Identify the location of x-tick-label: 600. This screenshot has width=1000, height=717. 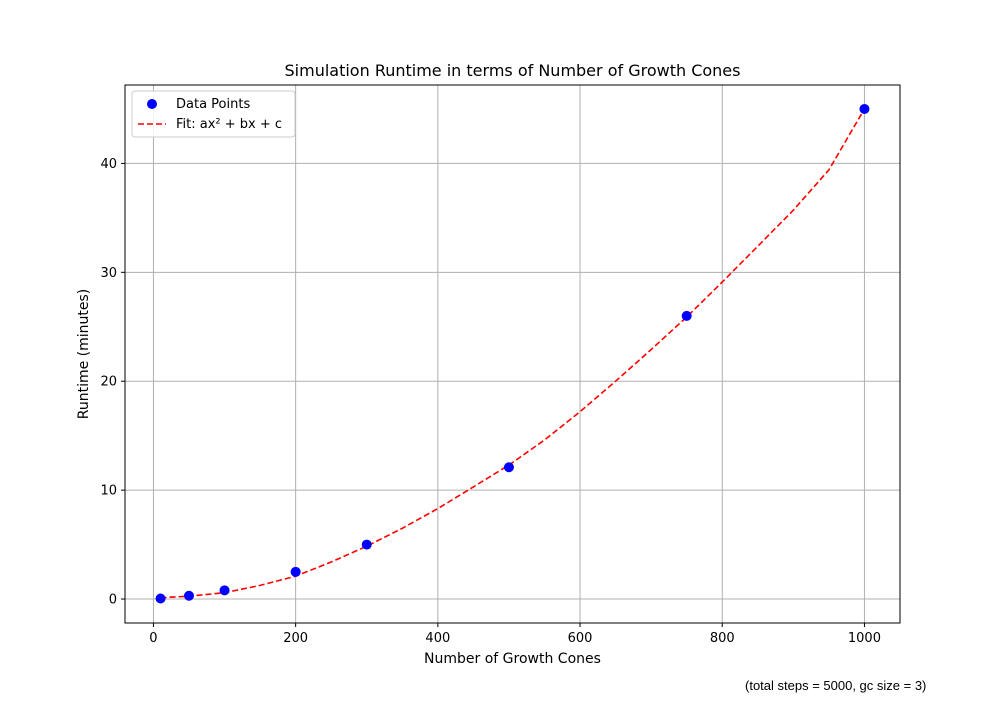
(580, 638).